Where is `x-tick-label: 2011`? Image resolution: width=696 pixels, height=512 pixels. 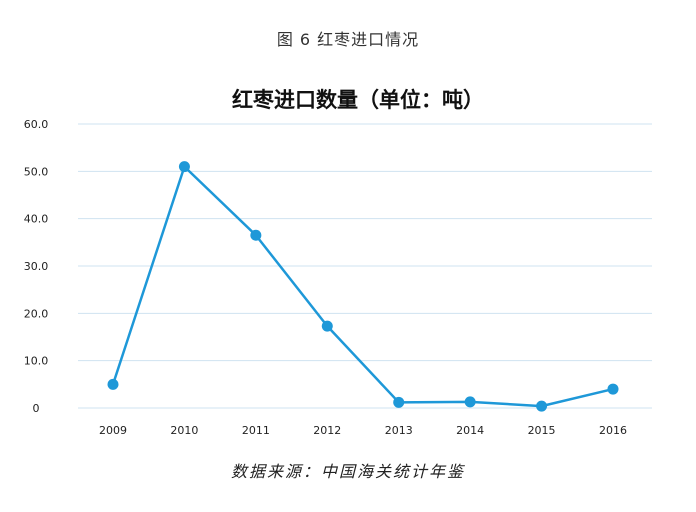 x-tick-label: 2011 is located at coordinates (256, 430).